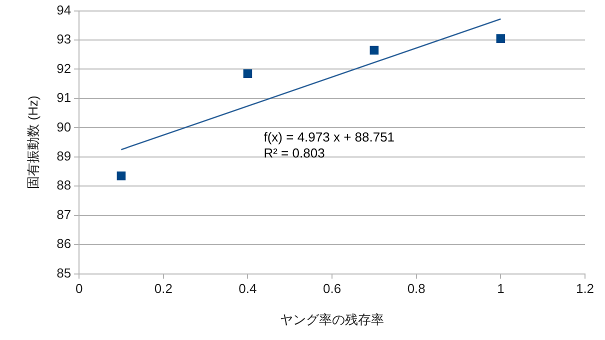 The image size is (605, 340). What do you see at coordinates (64, 68) in the screenshot?
I see `y-tick-label: 92` at bounding box center [64, 68].